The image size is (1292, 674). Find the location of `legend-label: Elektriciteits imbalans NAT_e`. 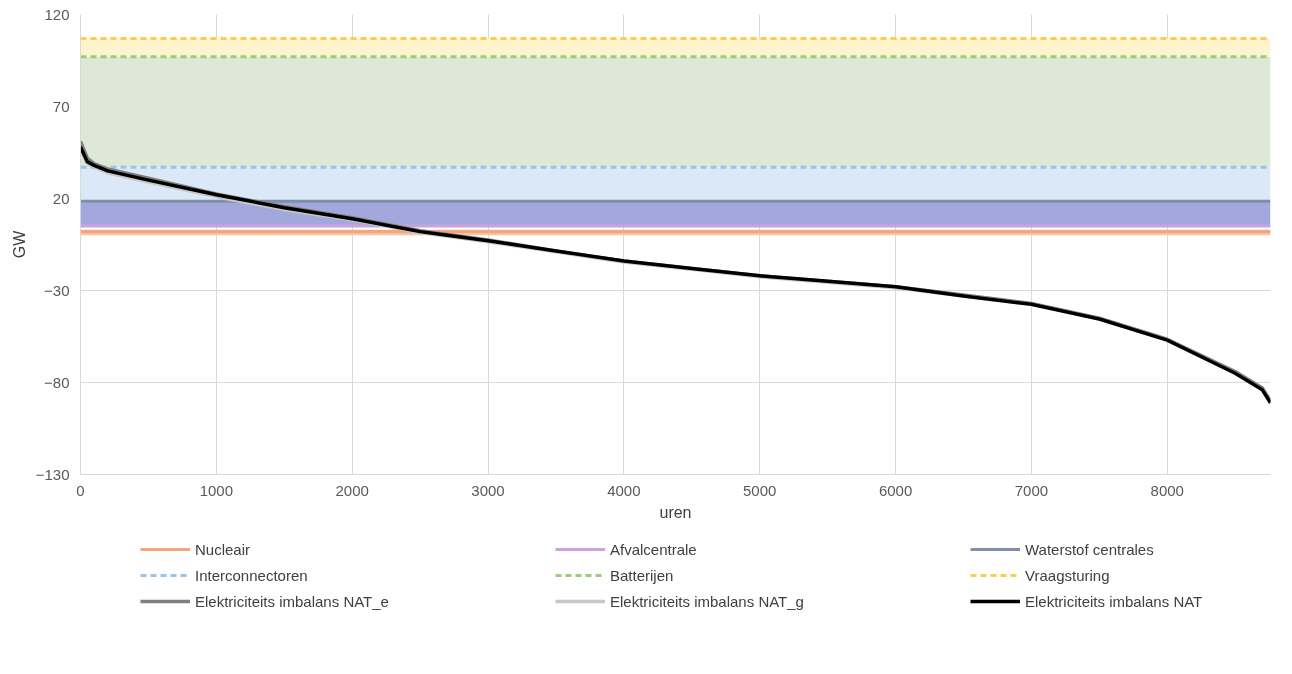

legend-label: Elektriciteits imbalans NAT_e is located at coordinates (292, 601).